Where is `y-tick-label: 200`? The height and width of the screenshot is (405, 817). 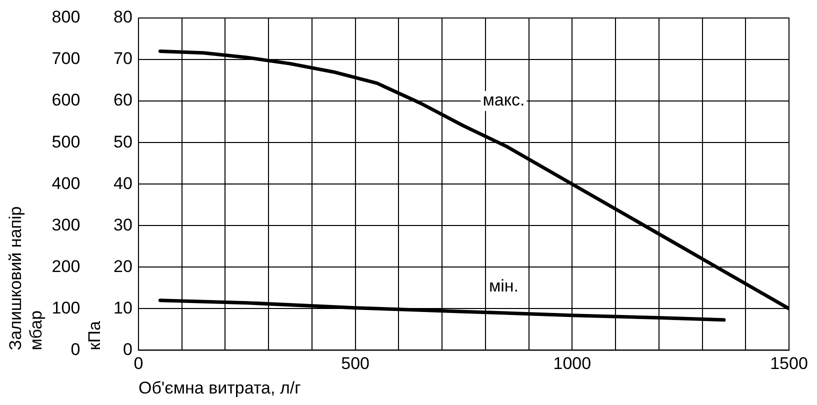
y-tick-label: 200 is located at coordinates (66, 266).